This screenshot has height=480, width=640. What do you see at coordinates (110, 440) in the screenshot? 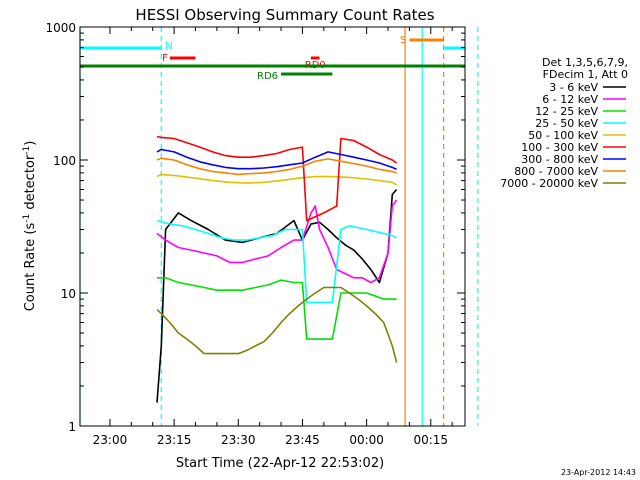
I see `x-tick-label-0: 23:00` at bounding box center [110, 440].